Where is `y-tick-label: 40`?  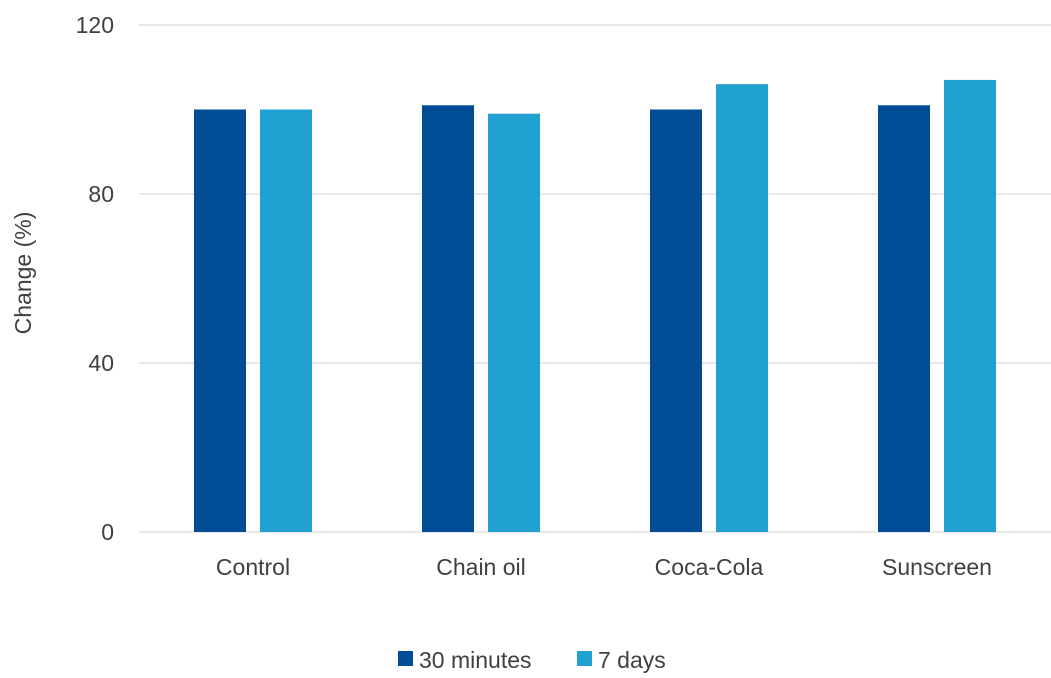 y-tick-label: 40 is located at coordinates (101, 363).